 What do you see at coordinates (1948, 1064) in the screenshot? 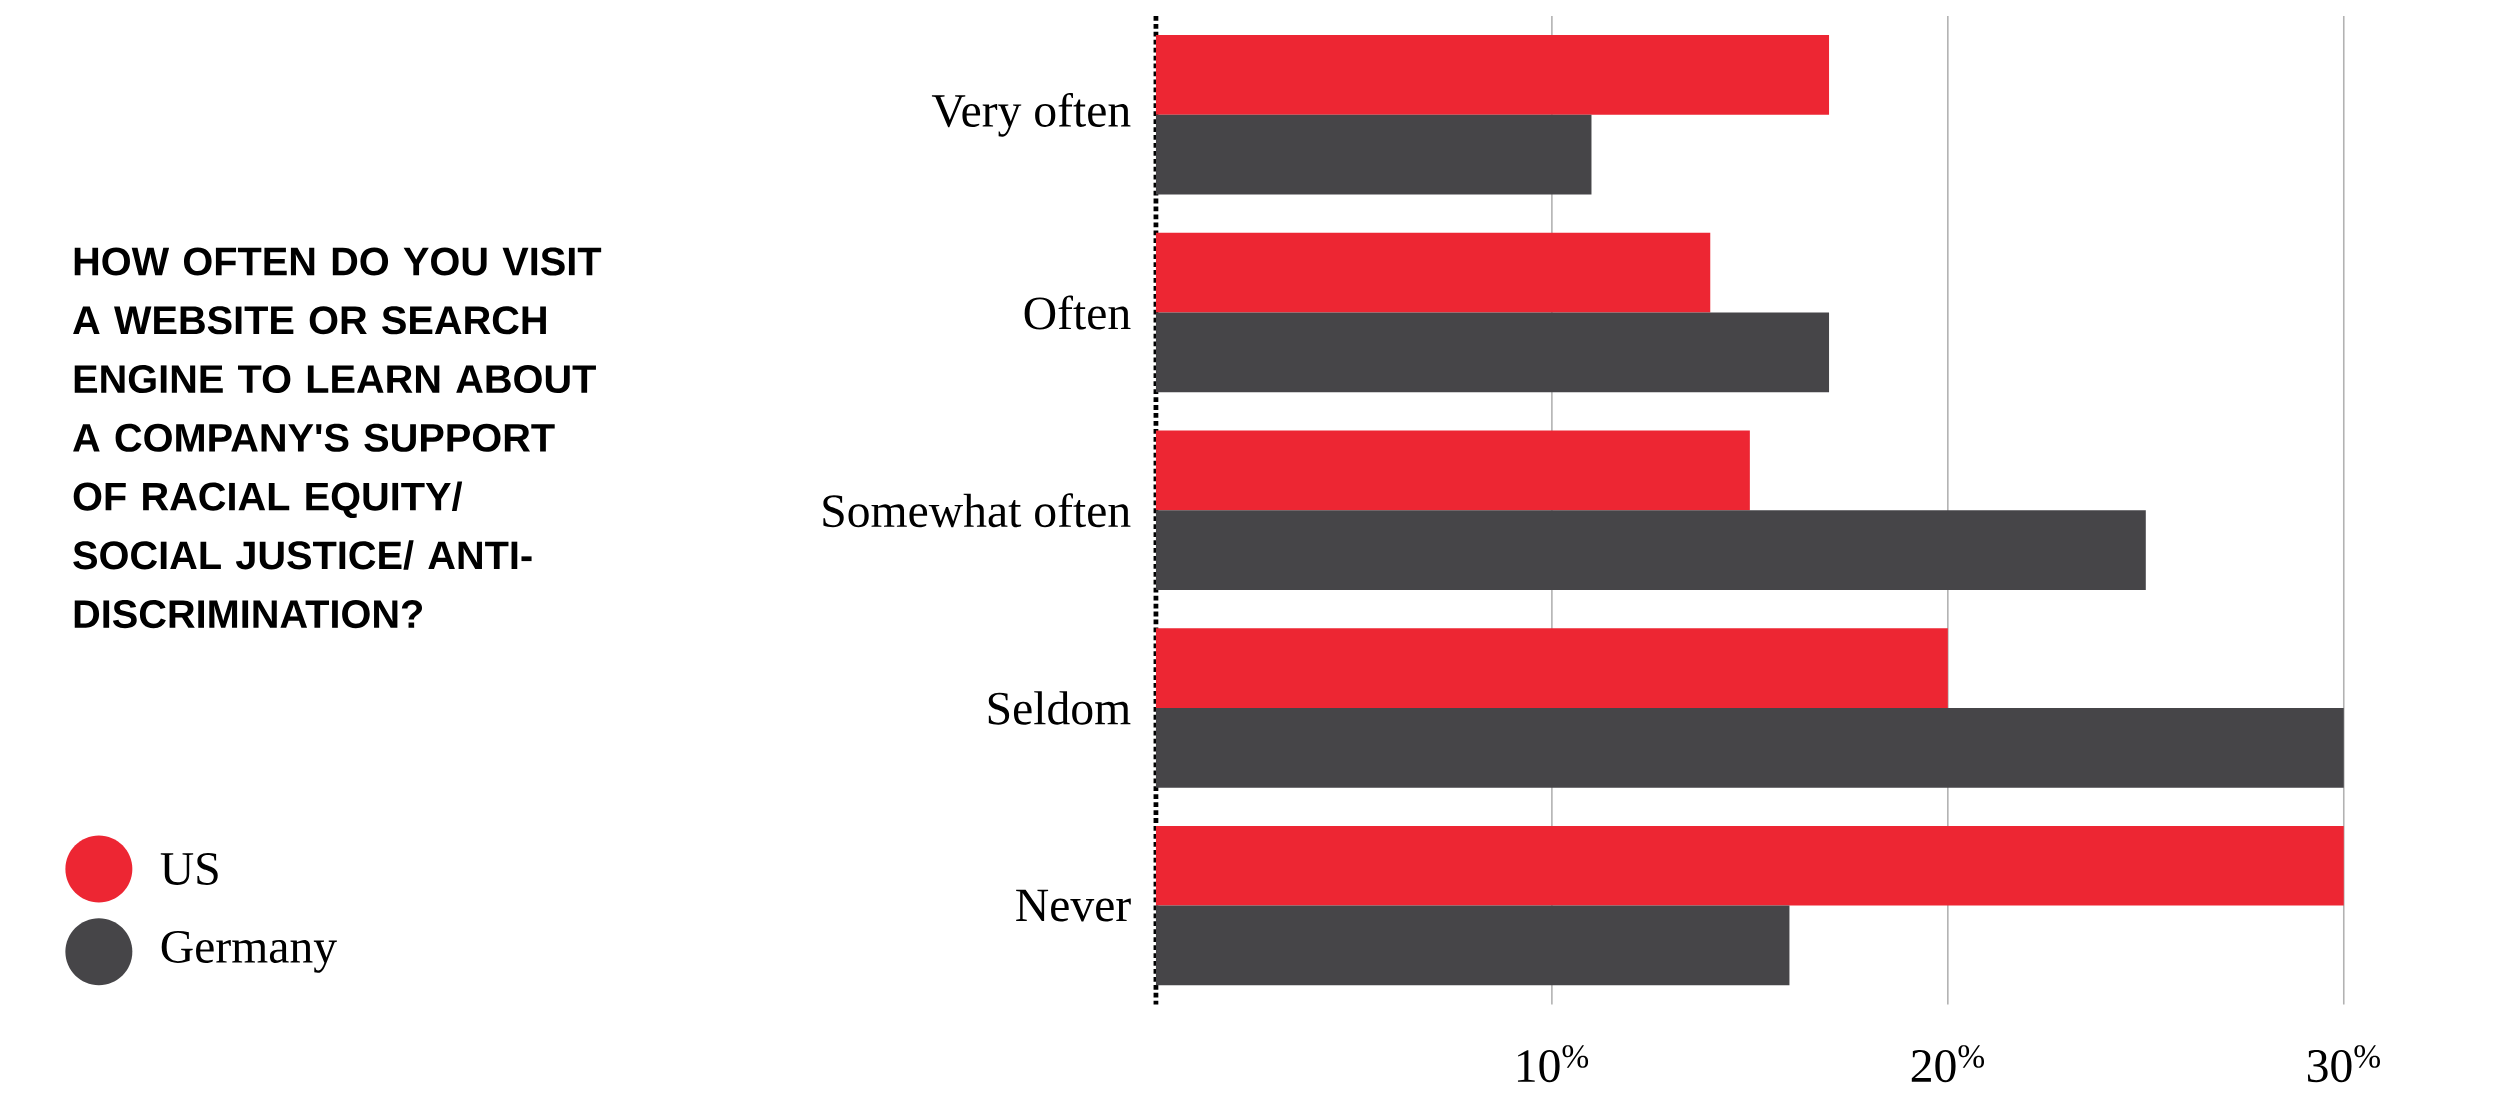
I see `x-tick-label: 20$^{%}$` at bounding box center [1948, 1064].